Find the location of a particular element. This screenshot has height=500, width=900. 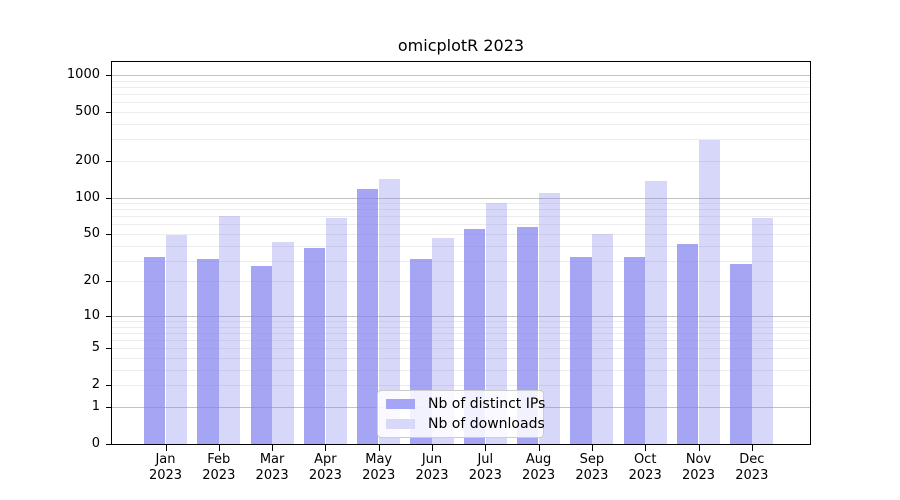

x-tick-label-month: Mar is located at coordinates (272, 459).